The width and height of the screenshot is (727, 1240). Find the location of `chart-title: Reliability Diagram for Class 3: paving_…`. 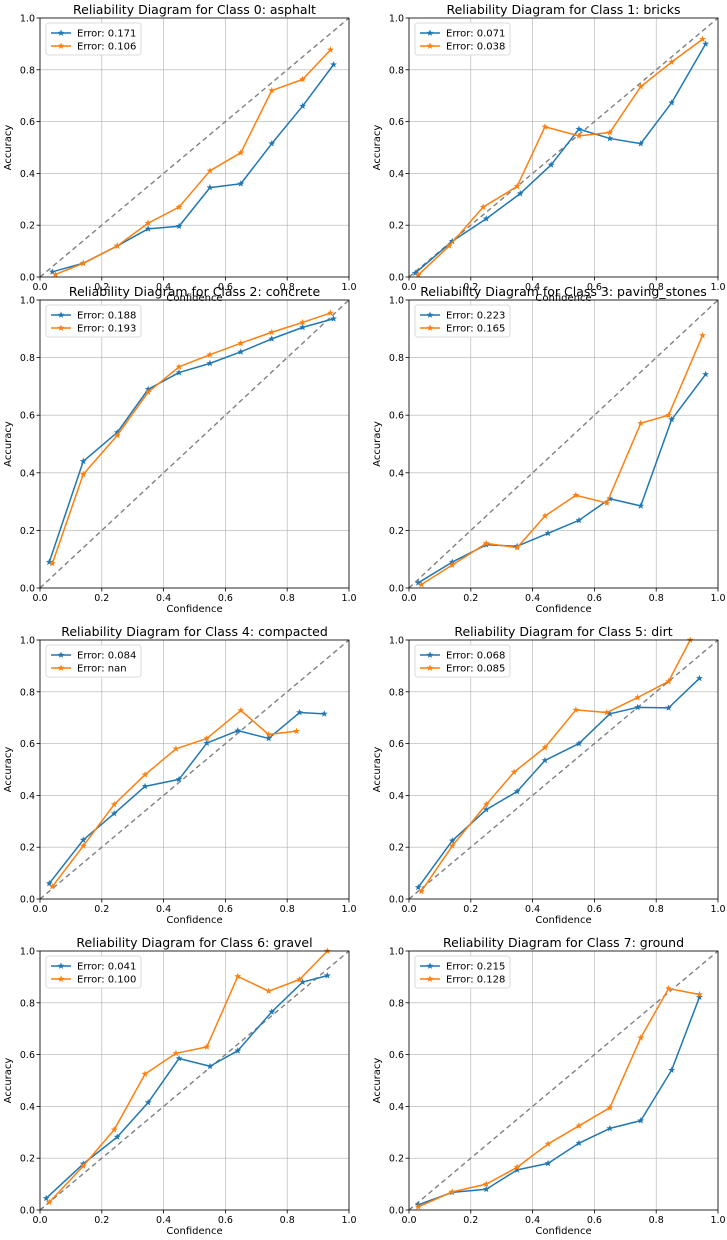

chart-title: Reliability Diagram for Class 3: paving_… is located at coordinates (563, 291).